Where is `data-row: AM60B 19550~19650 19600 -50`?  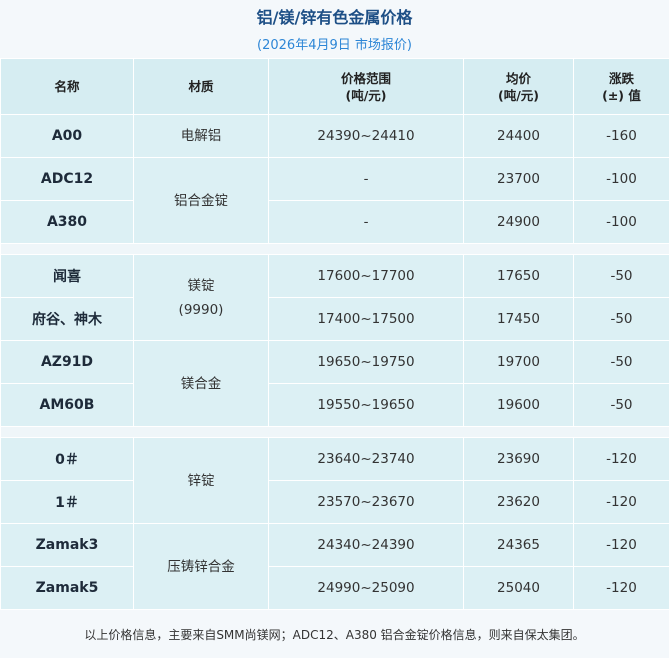
data-row: AM60B 19550~19650 19600 -50 is located at coordinates (334, 405).